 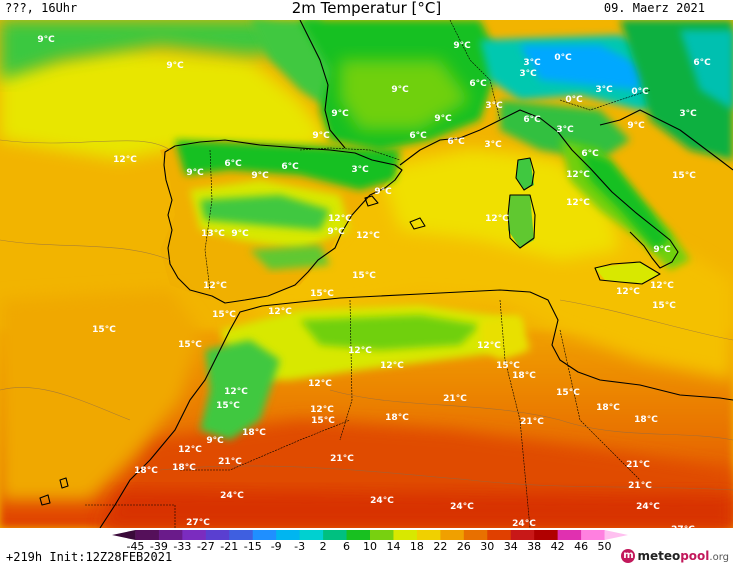 I want to click on atlas-green-west, so click(x=240, y=390).